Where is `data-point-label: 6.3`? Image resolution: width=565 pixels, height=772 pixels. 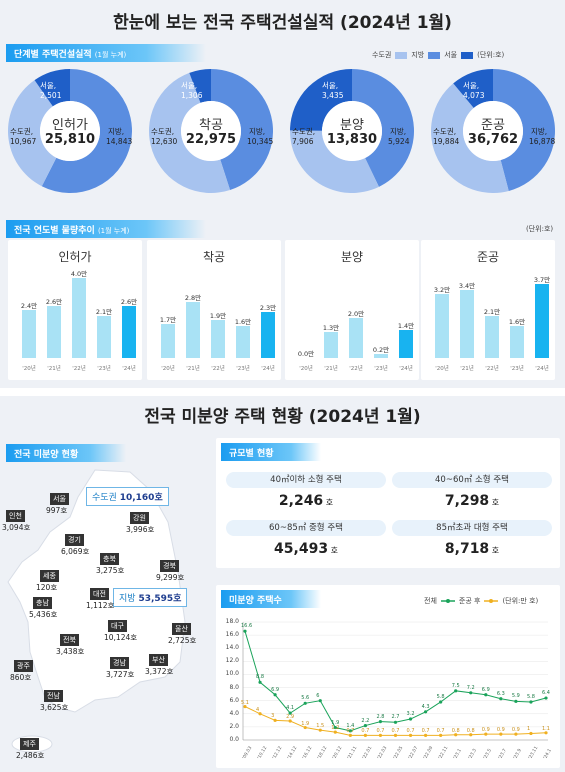
data-point-label: 6.3 is located at coordinates (500, 693).